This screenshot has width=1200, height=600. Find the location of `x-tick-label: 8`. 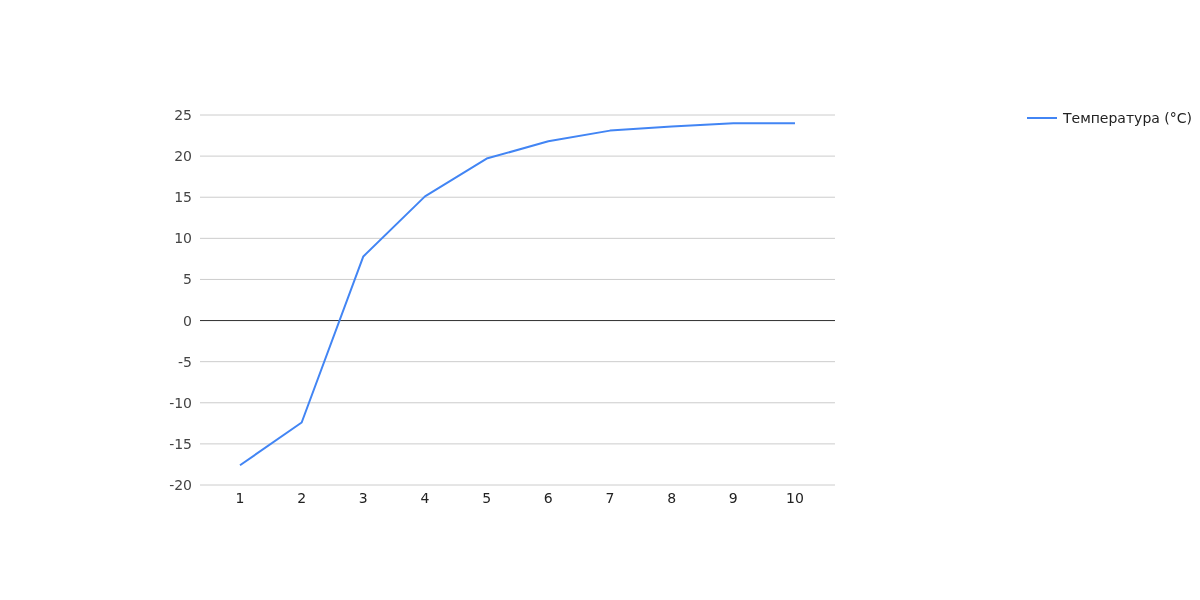

x-tick-label: 8 is located at coordinates (672, 497).